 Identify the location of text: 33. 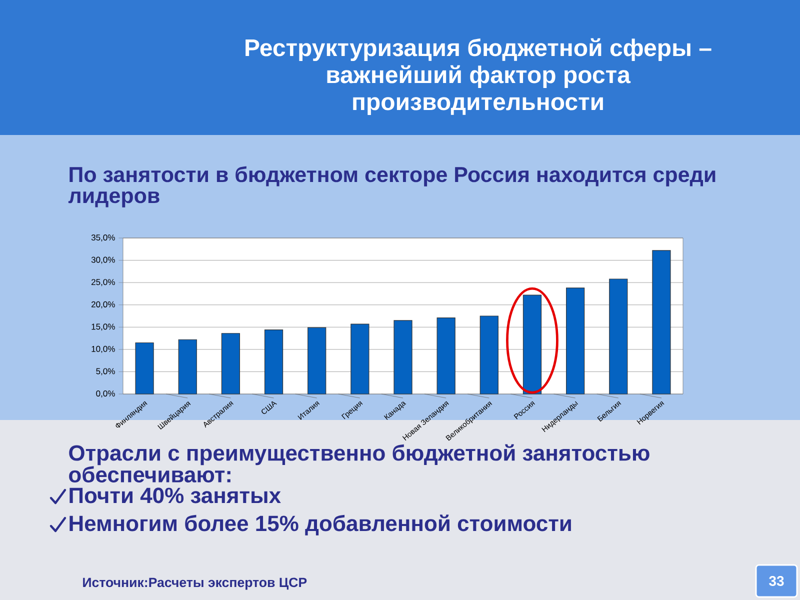
(776, 581).